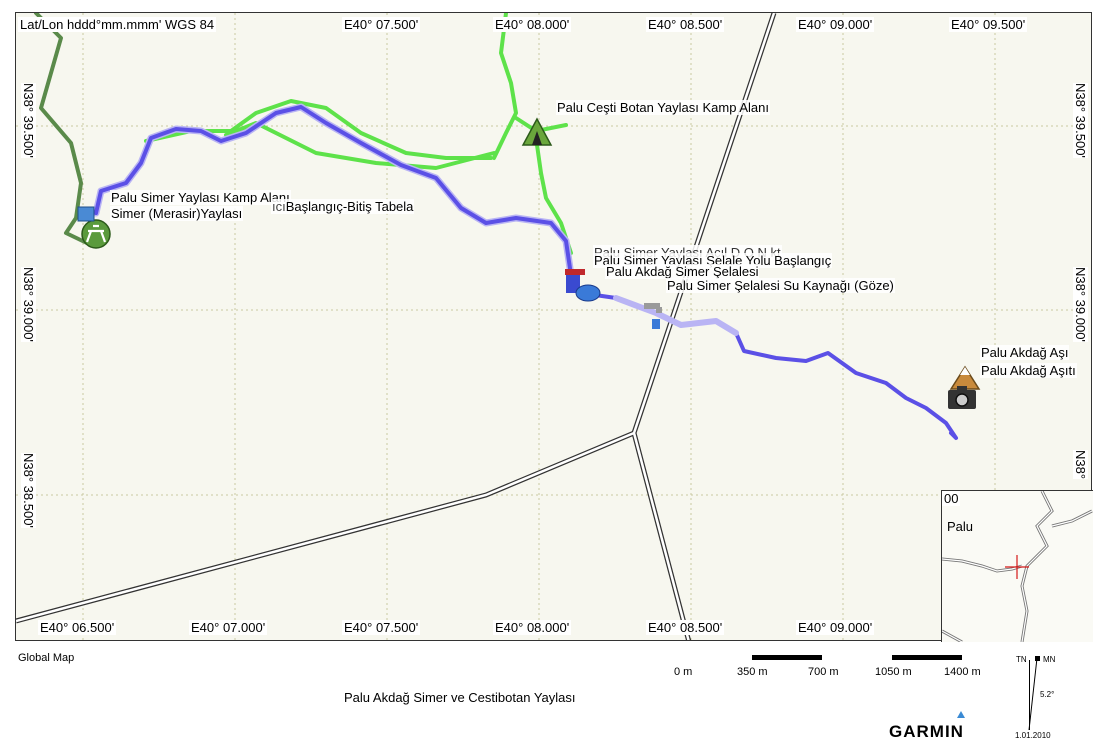 This screenshot has width=1107, height=751. What do you see at coordinates (988, 24) in the screenshot?
I see `lon-label-top: E40° 09.500'` at bounding box center [988, 24].